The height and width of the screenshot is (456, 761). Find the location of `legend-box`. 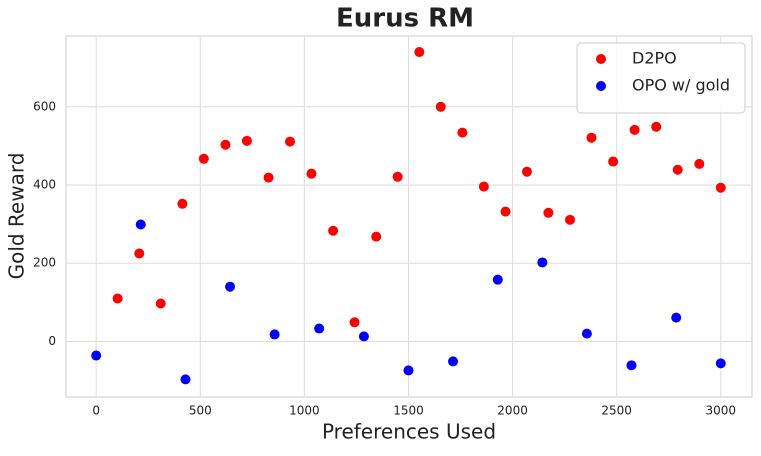

legend-box is located at coordinates (661, 78).